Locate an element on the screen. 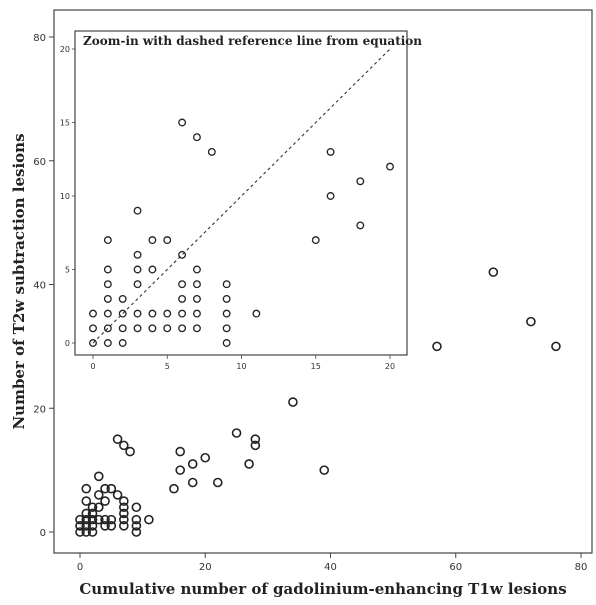 The height and width of the screenshot is (605, 596). inset-x-tick-label: 15 is located at coordinates (316, 366).